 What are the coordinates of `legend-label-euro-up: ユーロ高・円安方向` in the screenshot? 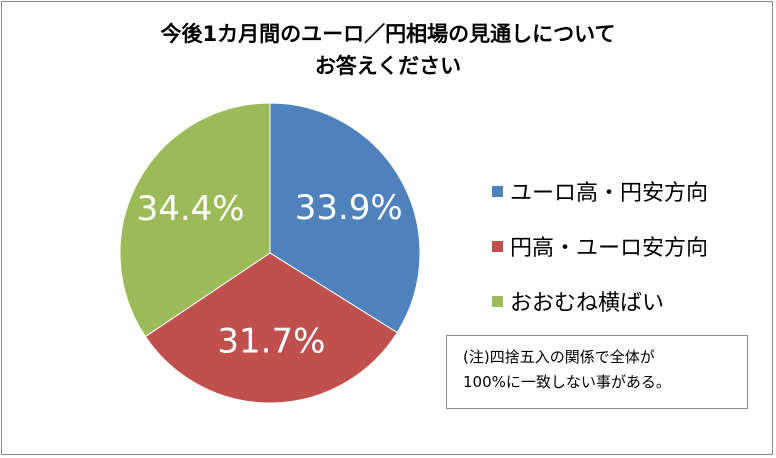 It's located at (609, 193).